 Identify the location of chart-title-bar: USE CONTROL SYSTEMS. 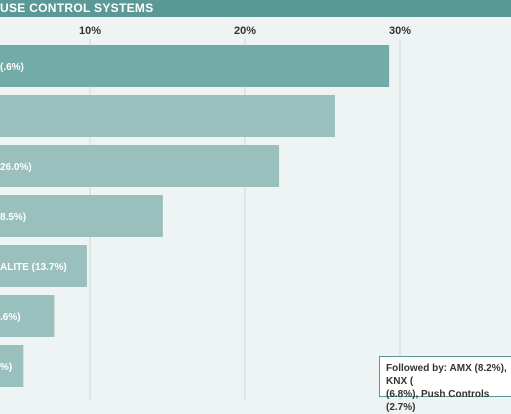
(255, 8).